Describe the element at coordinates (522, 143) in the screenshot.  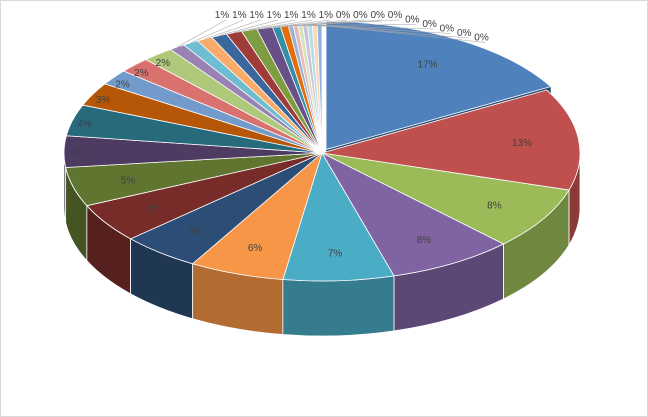
I see `data-label: 13%` at that location.